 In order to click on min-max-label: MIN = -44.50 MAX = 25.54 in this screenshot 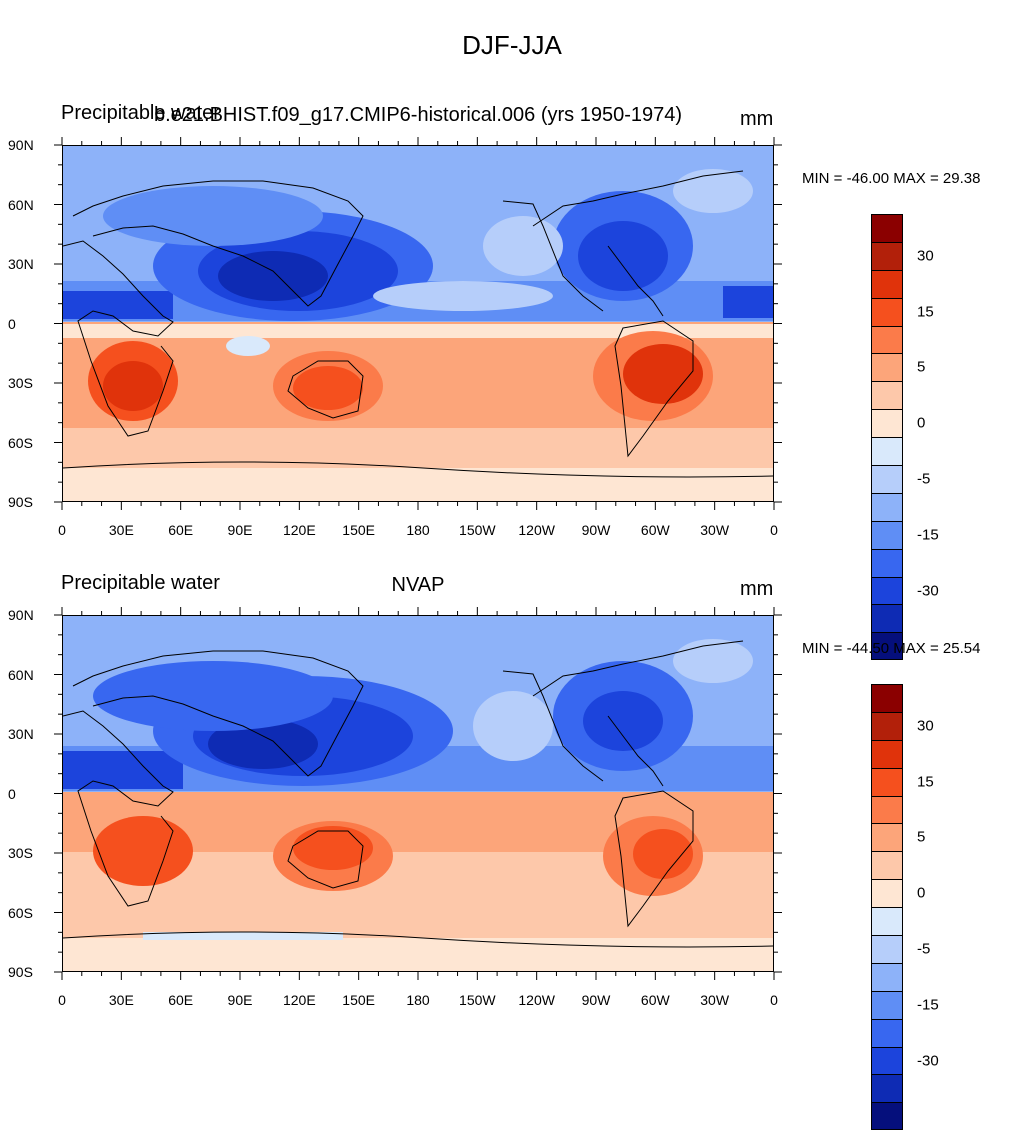, I will do `click(891, 648)`.